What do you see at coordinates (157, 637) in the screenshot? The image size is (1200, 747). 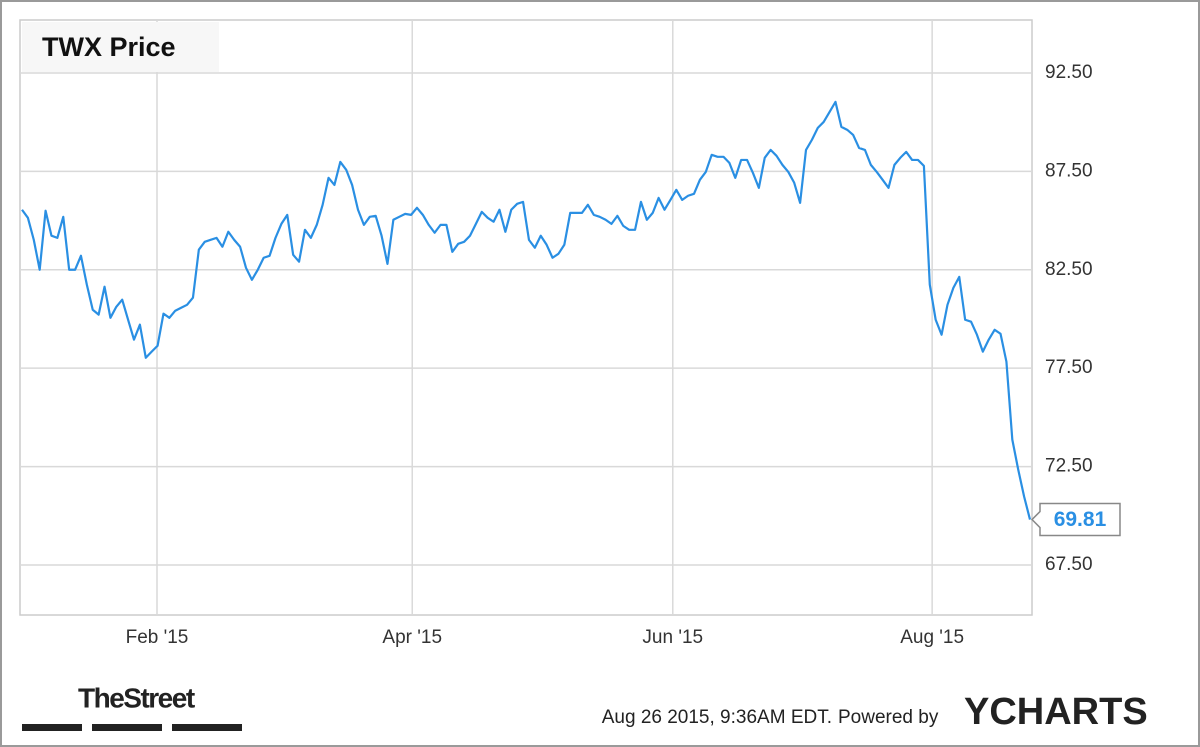 I see `x-tick-label: Feb '15` at bounding box center [157, 637].